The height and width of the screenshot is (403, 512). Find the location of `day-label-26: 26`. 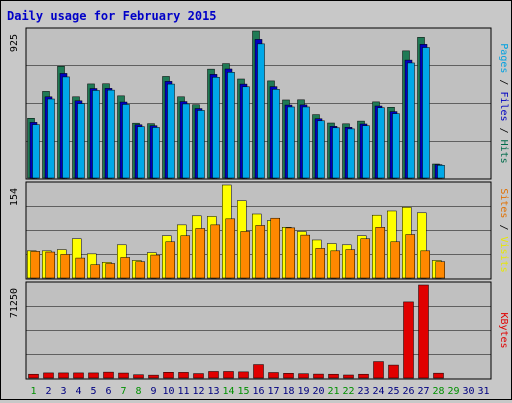

day-label-26: 26 is located at coordinates (408, 391).